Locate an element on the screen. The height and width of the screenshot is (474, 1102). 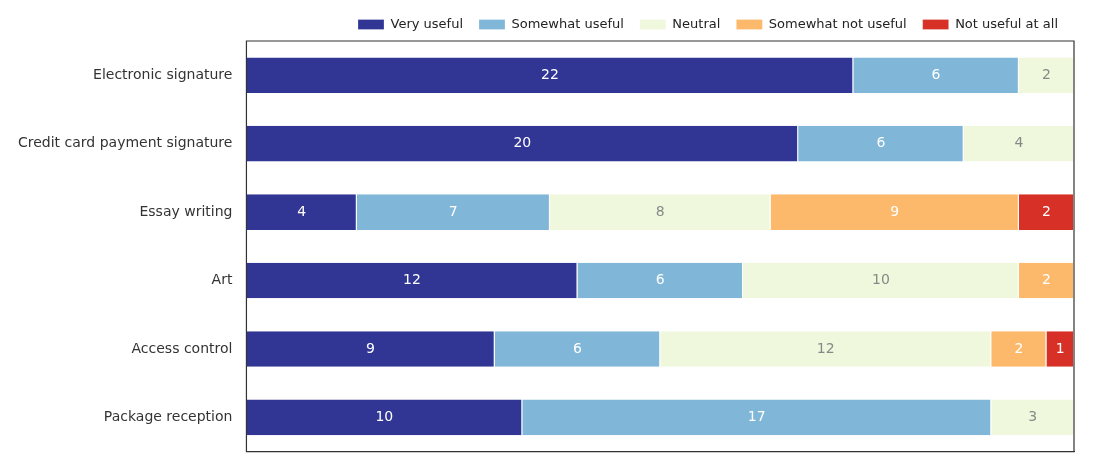
legend-label: Not useful at all is located at coordinates (1007, 23).